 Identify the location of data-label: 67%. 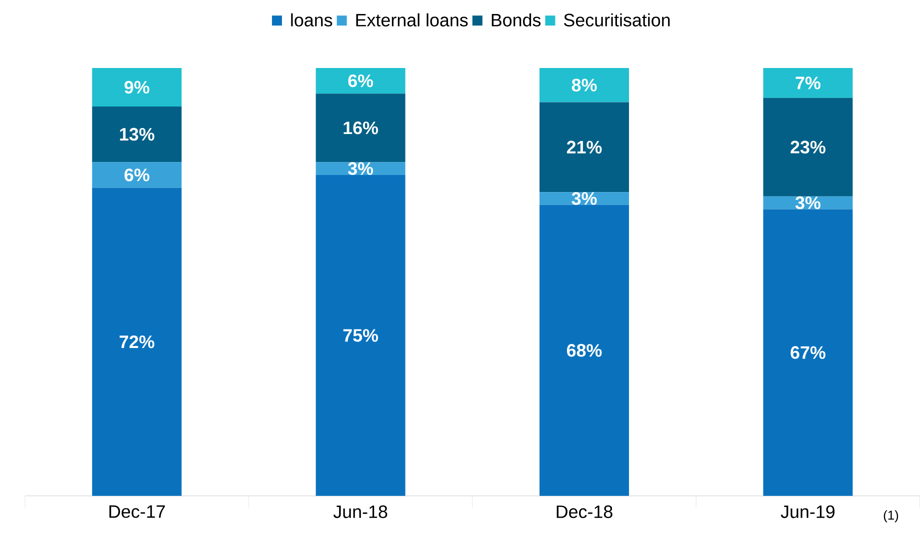
(808, 352).